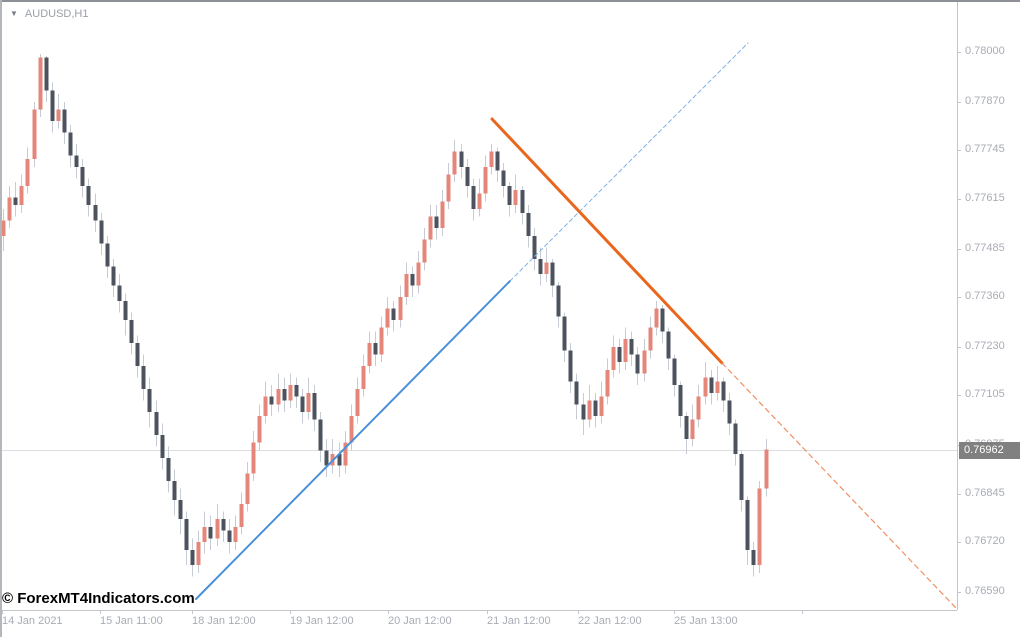 Image resolution: width=1020 pixels, height=637 pixels. What do you see at coordinates (985, 198) in the screenshot?
I see `price-axis-label: 0.77615` at bounding box center [985, 198].